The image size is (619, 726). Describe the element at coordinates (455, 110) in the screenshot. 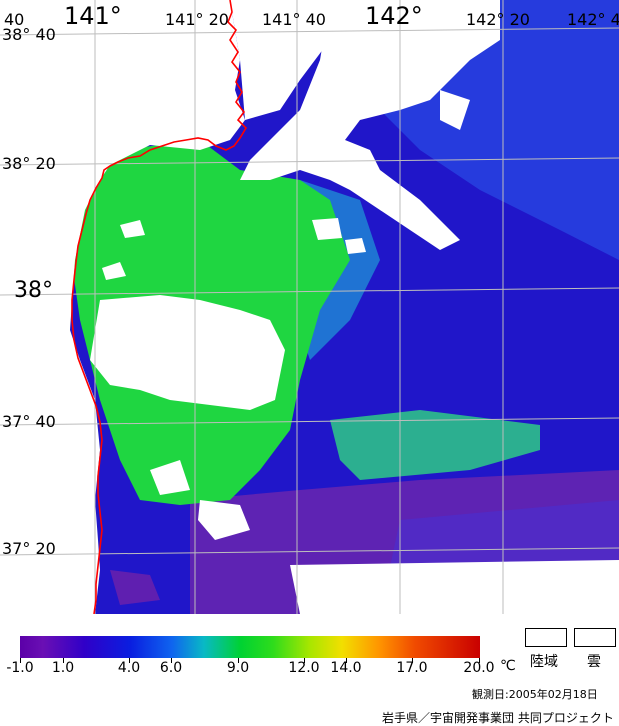

I see `cloud-north-patch` at that location.